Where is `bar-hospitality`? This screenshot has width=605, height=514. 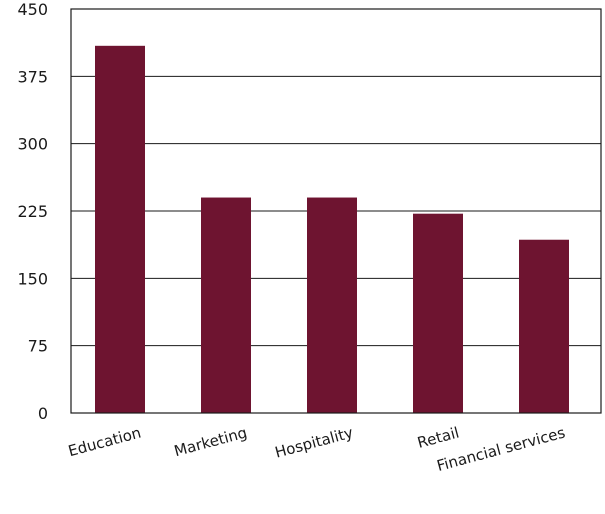
bar-hospitality is located at coordinates (332, 305).